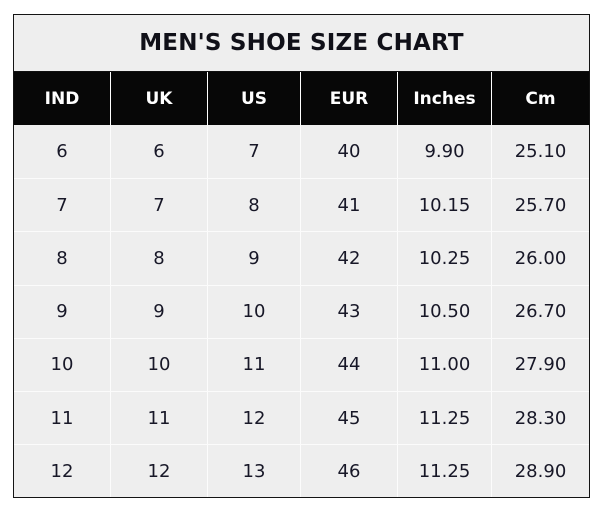 The image size is (605, 521). What do you see at coordinates (159, 311) in the screenshot?
I see `cell-uk: 9` at bounding box center [159, 311].